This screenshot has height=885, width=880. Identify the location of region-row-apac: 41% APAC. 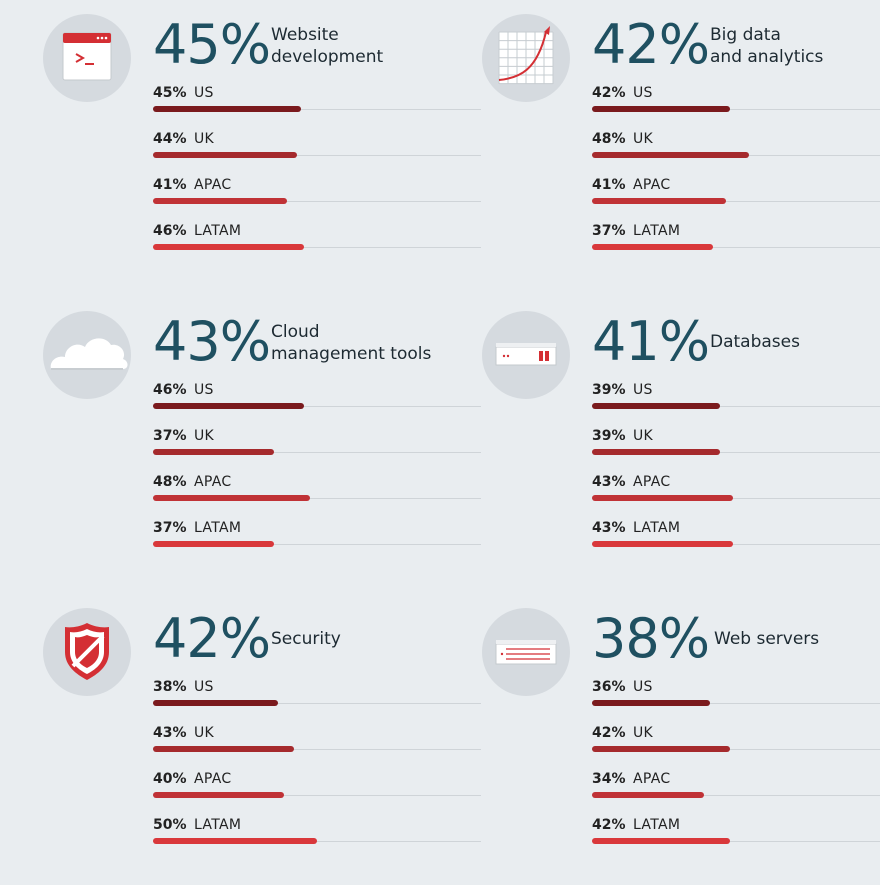
(736, 199).